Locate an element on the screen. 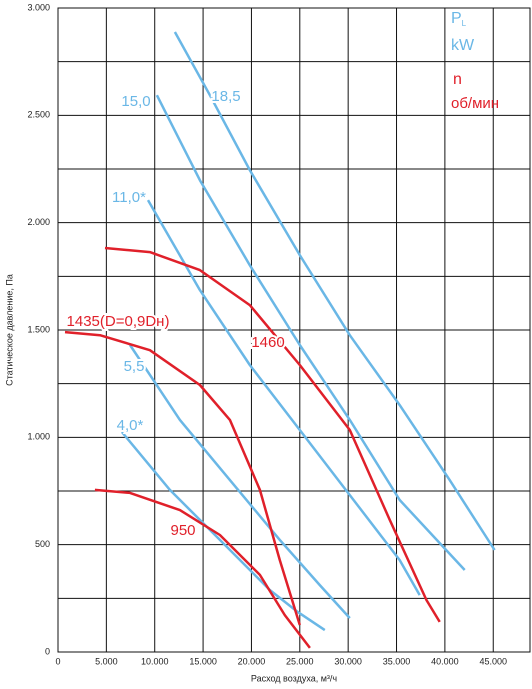  x-tick-label: 45.000 is located at coordinates (493, 661).